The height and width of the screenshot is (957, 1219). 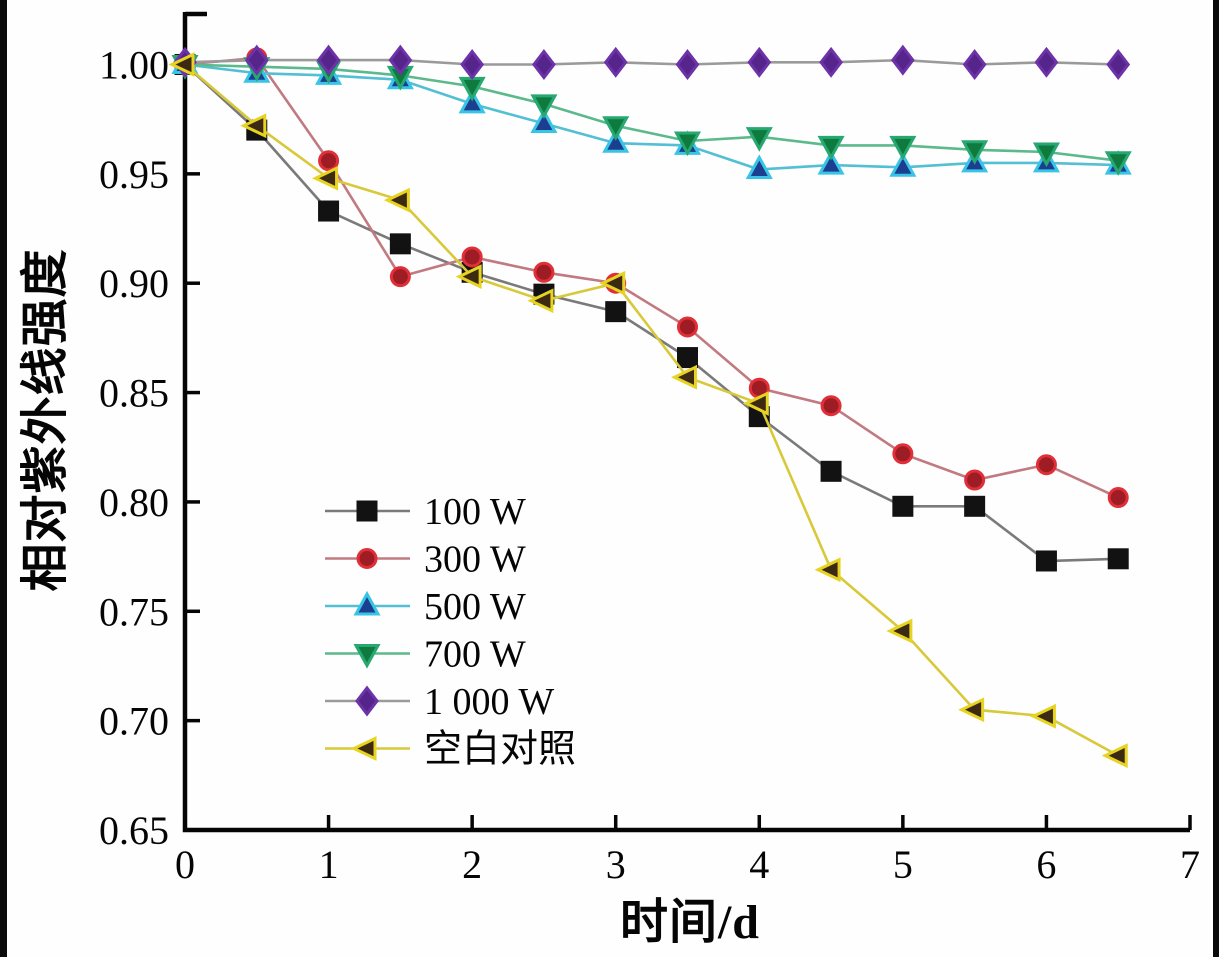 What do you see at coordinates (1216, 478) in the screenshot?
I see `scan-border-right` at bounding box center [1216, 478].